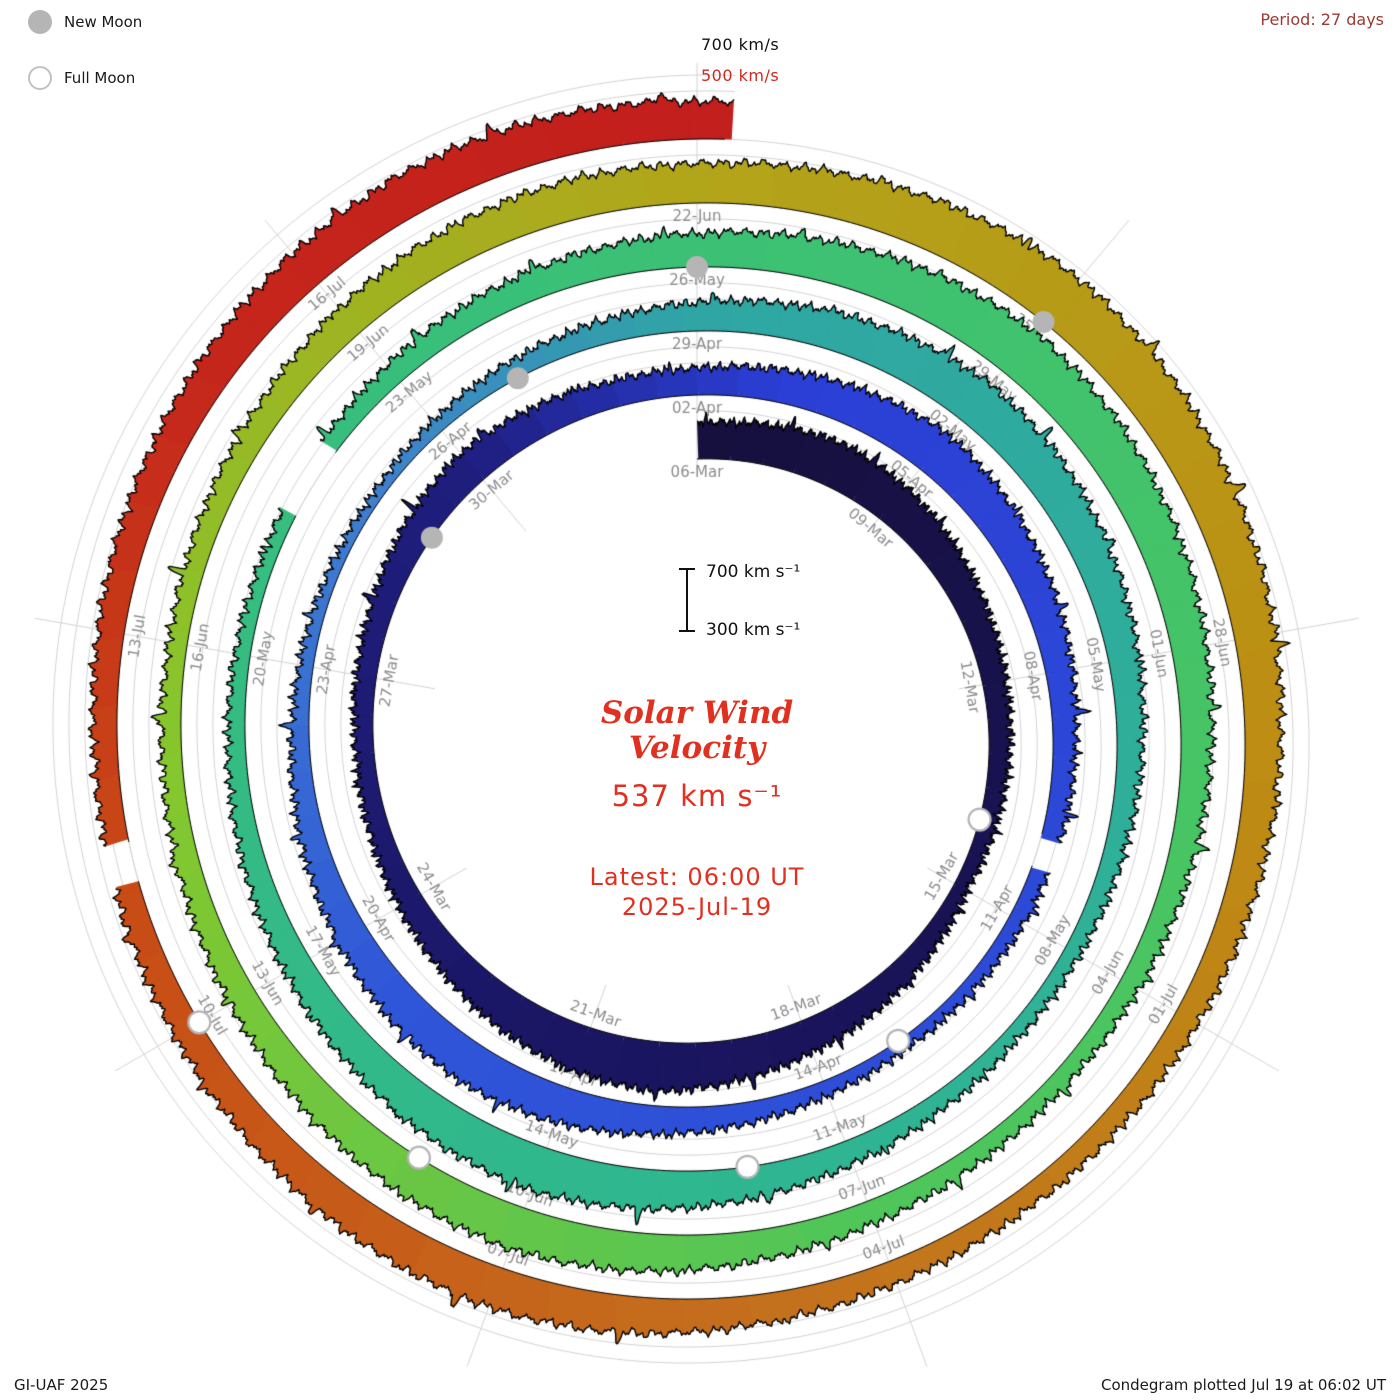 Image resolution: width=1400 pixels, height=1400 pixels. Describe the element at coordinates (697, 796) in the screenshot. I see `current-velocity-value: 537 km s⁻¹` at that location.